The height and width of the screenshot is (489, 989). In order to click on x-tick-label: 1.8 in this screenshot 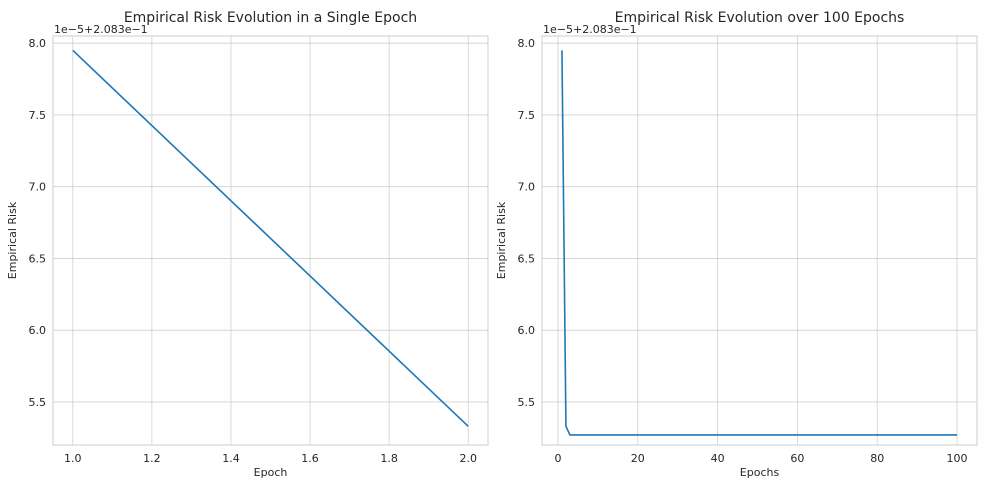, I will do `click(389, 458)`.